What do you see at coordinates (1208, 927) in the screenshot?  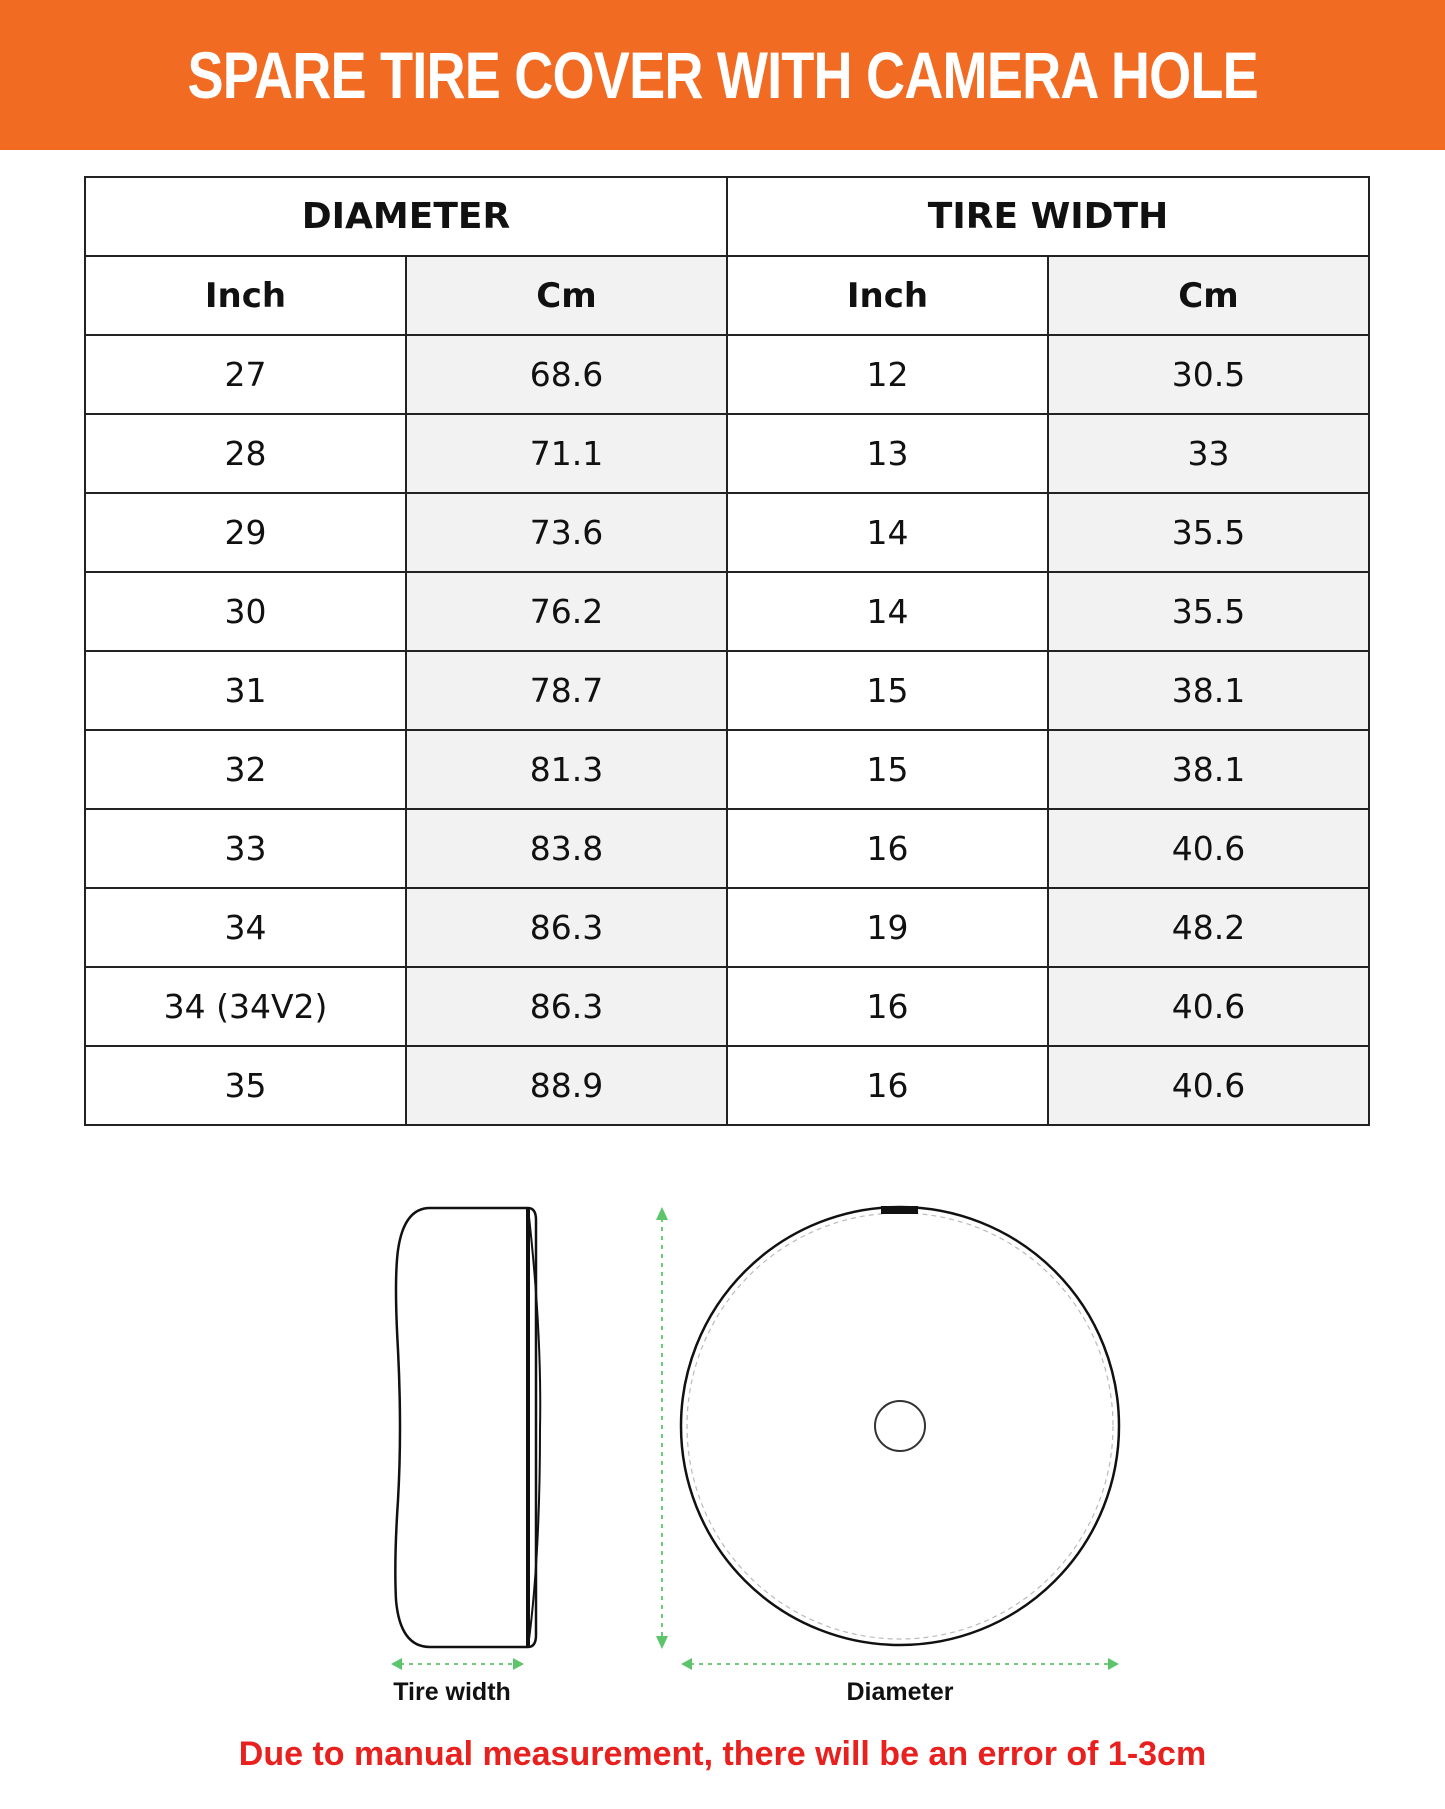 I see `width-cm-cell: 48.2` at bounding box center [1208, 927].